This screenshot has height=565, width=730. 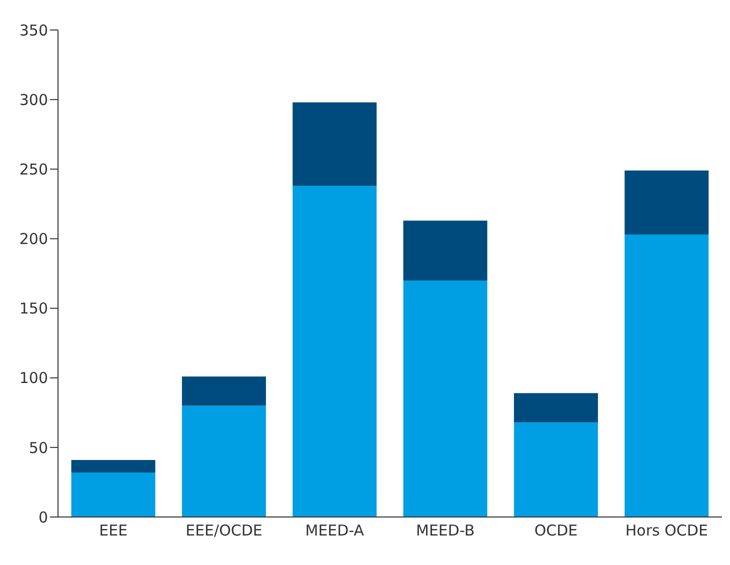 What do you see at coordinates (556, 531) in the screenshot?
I see `x-tick-label: OCDE` at bounding box center [556, 531].